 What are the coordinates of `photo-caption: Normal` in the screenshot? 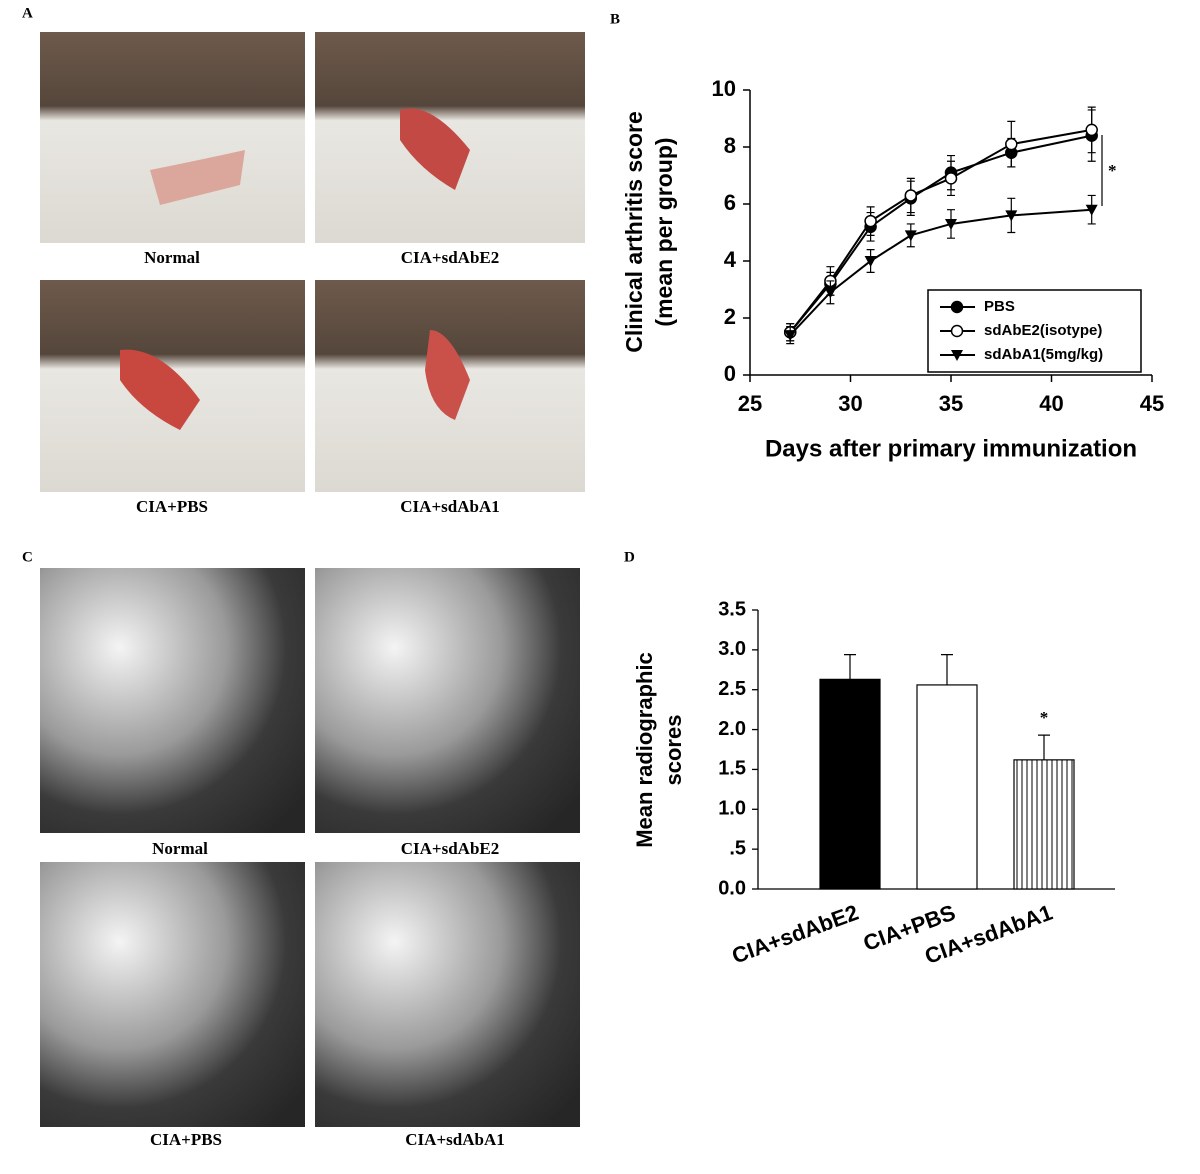 It's located at (172, 257).